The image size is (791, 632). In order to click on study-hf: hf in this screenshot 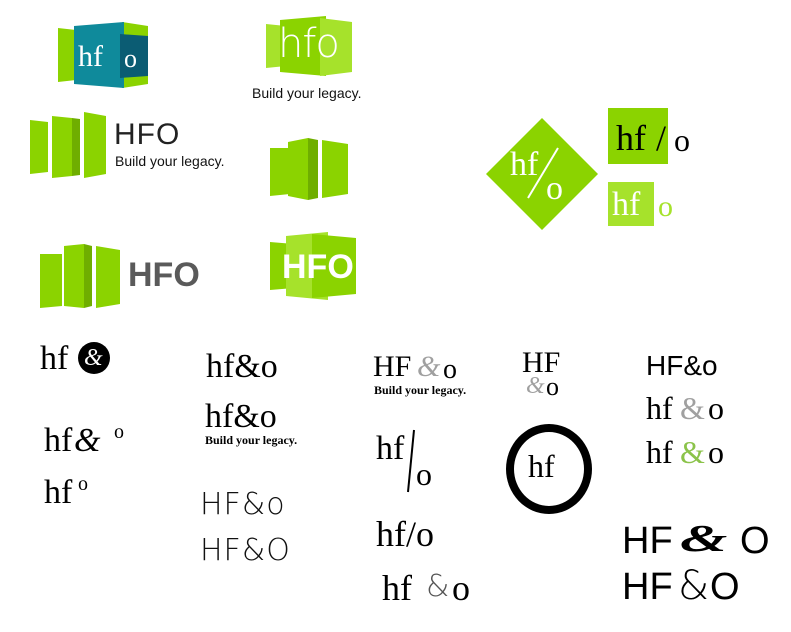, I will do `click(54, 358)`.